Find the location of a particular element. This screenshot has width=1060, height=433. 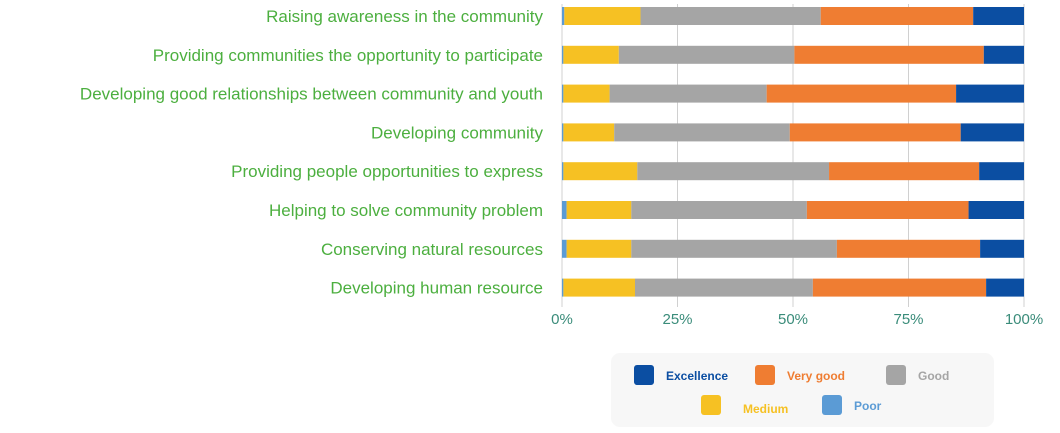

category-label-6: Conserving natural resources is located at coordinates (432, 249).